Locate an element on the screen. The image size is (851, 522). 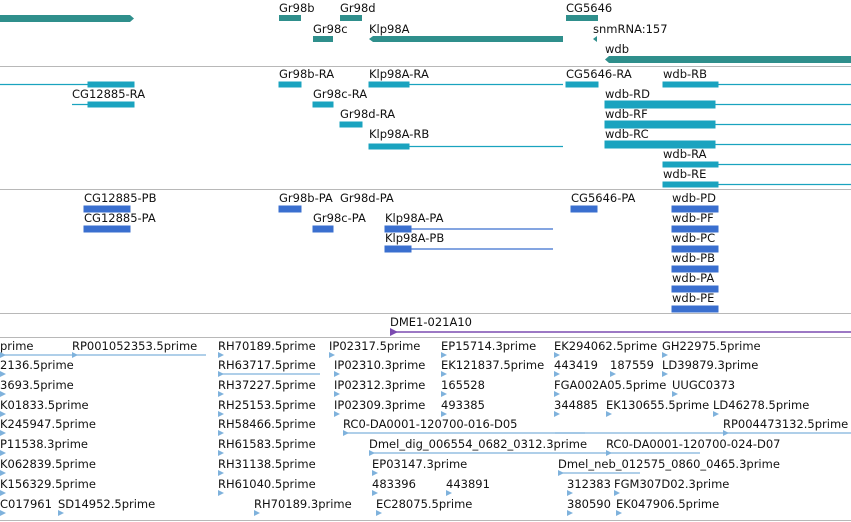
feature-label: wdb-RE is located at coordinates (685, 174).